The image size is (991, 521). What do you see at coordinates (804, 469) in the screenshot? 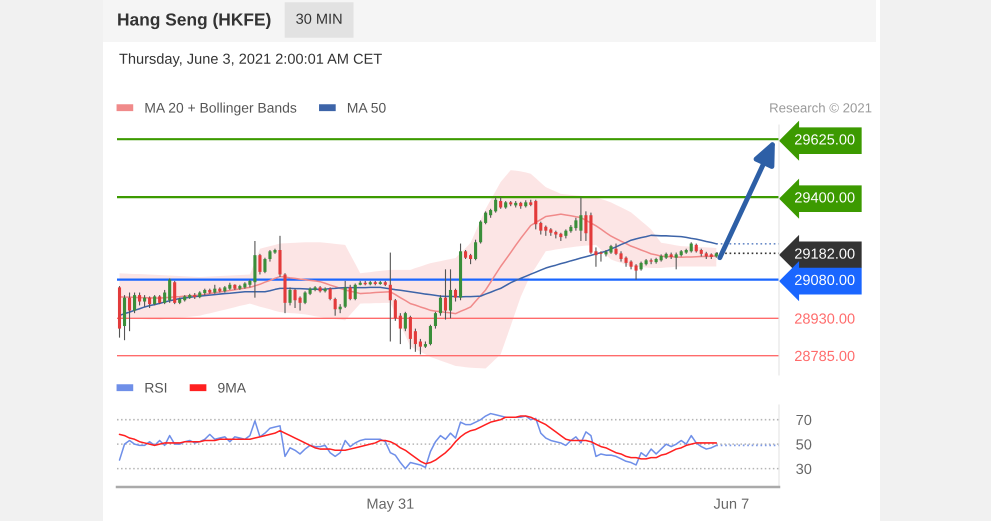
I see `y-tick-label: 30` at bounding box center [804, 469].